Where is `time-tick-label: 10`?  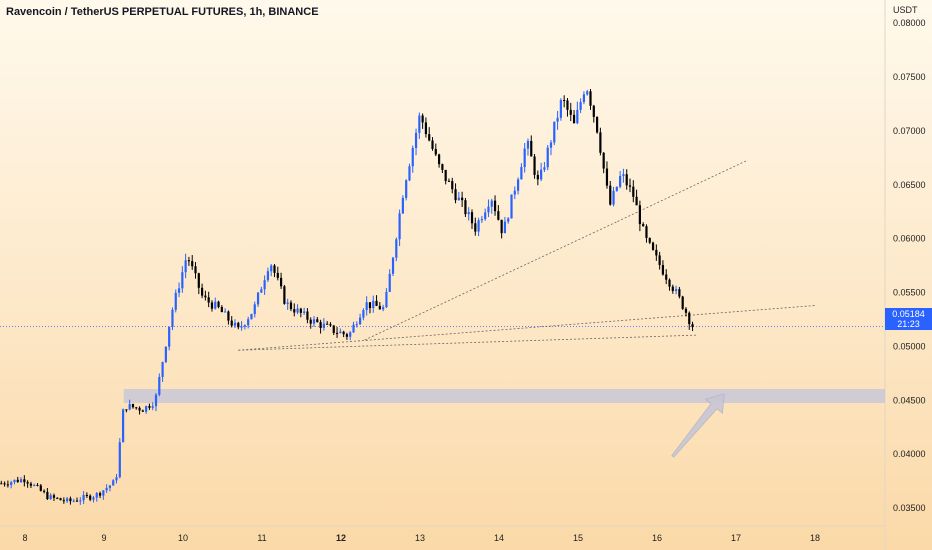
time-tick-label: 10 is located at coordinates (183, 538).